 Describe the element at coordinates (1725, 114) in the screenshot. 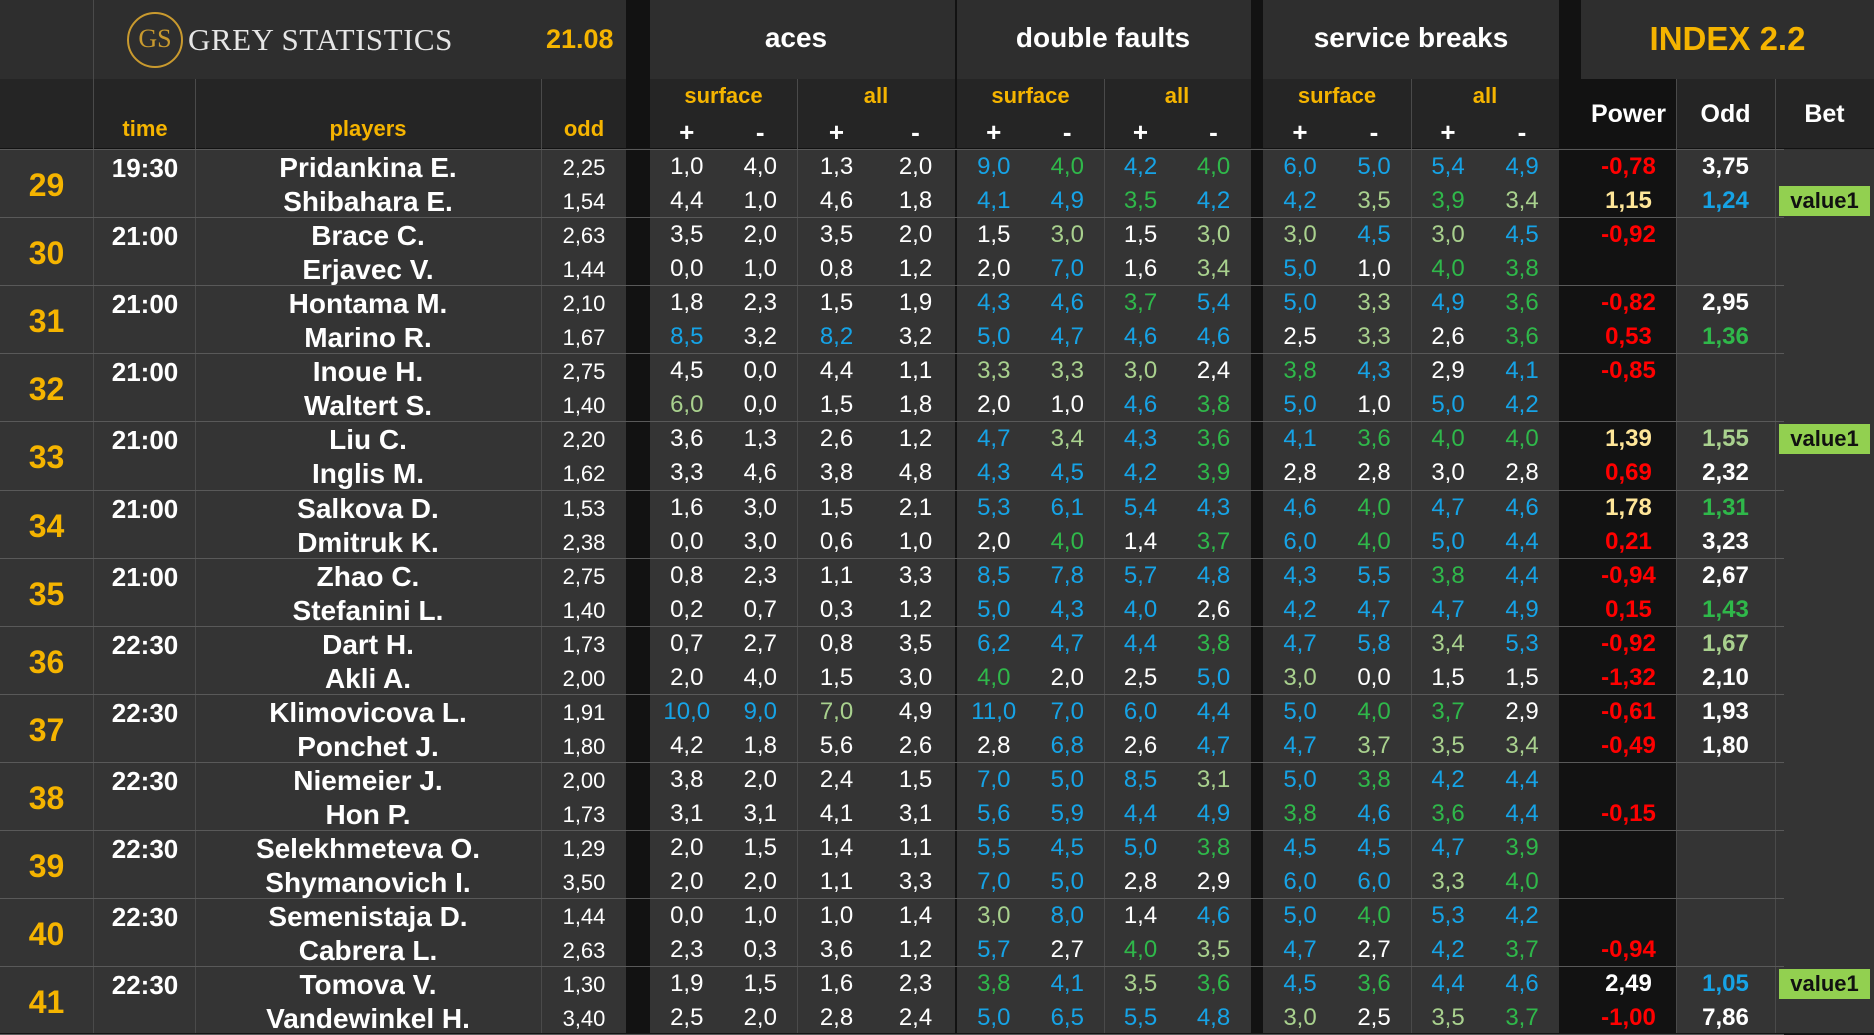

I see `idx-odd-header: Odd` at that location.